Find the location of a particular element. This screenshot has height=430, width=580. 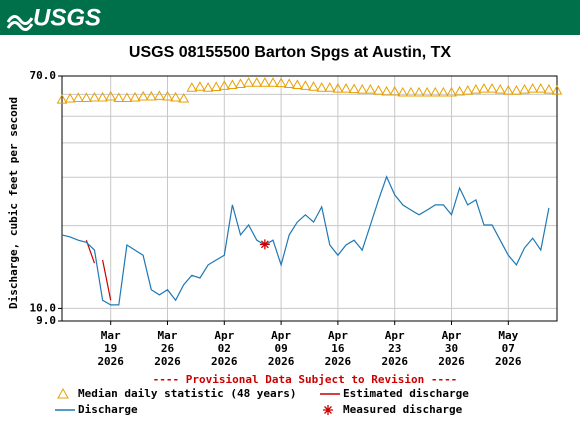

x-tick-label: 23 is located at coordinates (394, 348).